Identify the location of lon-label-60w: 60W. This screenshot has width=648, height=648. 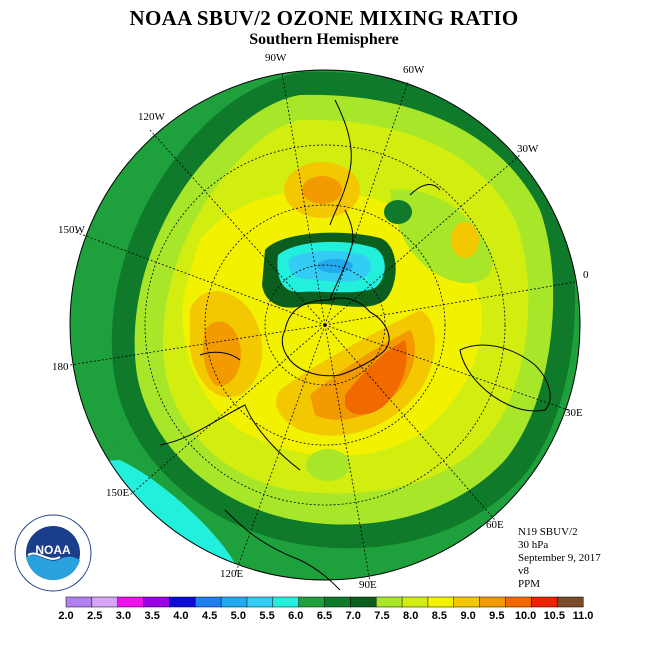
(414, 70).